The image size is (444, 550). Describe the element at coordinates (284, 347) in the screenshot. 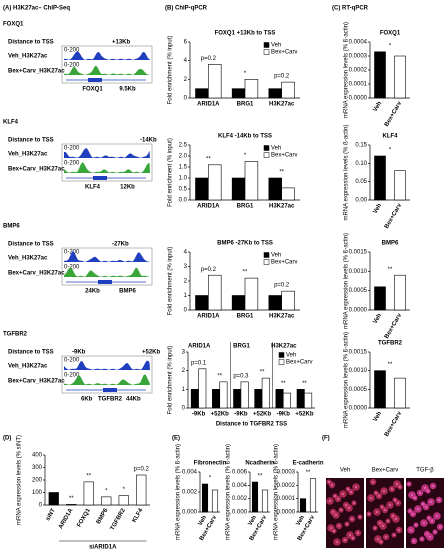

I see `group-label: H3K27ac` at that location.